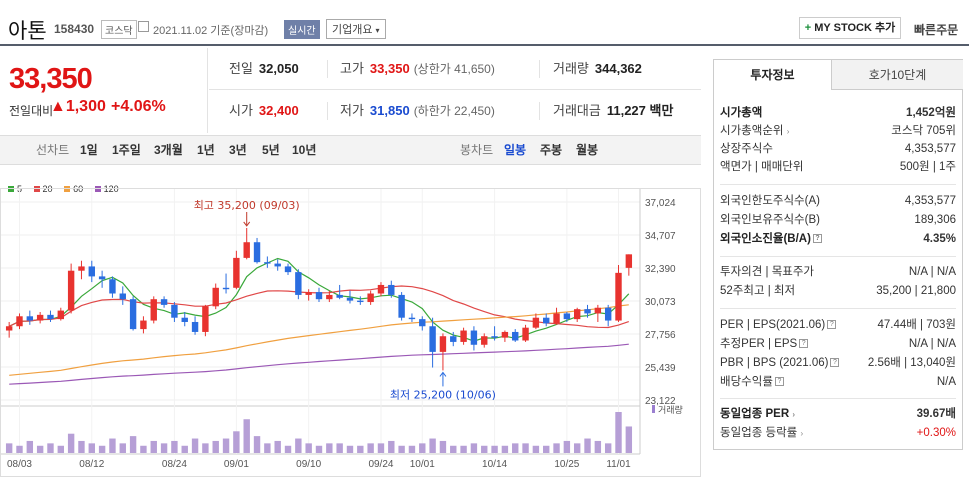  Describe the element at coordinates (660, 203) in the screenshot. I see `y-tick-label: 37,024` at that location.